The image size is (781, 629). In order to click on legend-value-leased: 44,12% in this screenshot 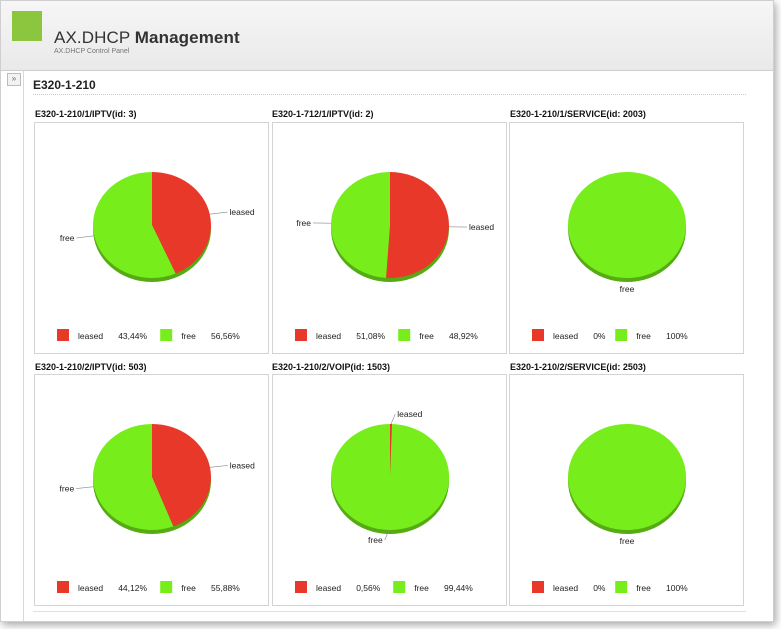, I will do `click(132, 588)`.